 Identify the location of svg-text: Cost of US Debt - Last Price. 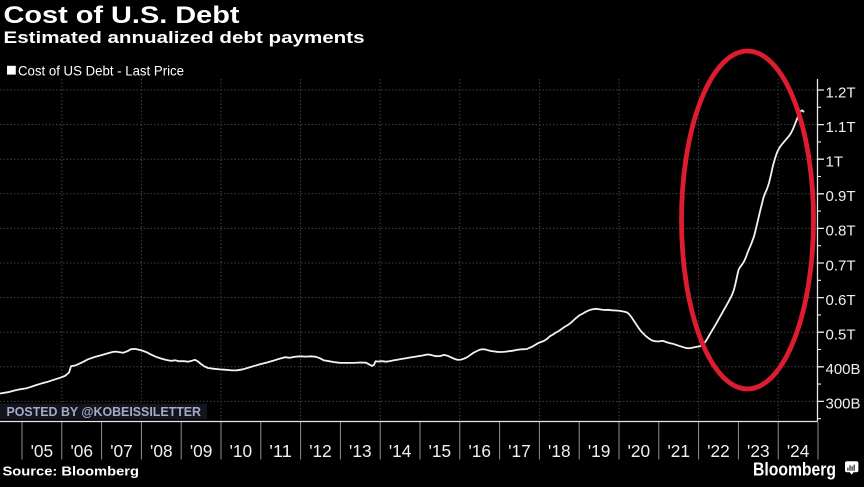
(101, 70).